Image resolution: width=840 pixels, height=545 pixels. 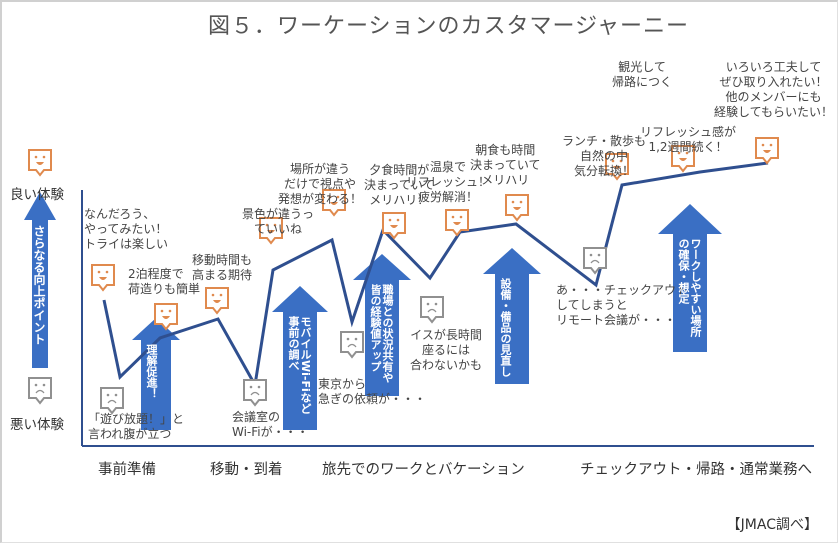 I want to click on bad-experience-legend-face, so click(x=40, y=391).